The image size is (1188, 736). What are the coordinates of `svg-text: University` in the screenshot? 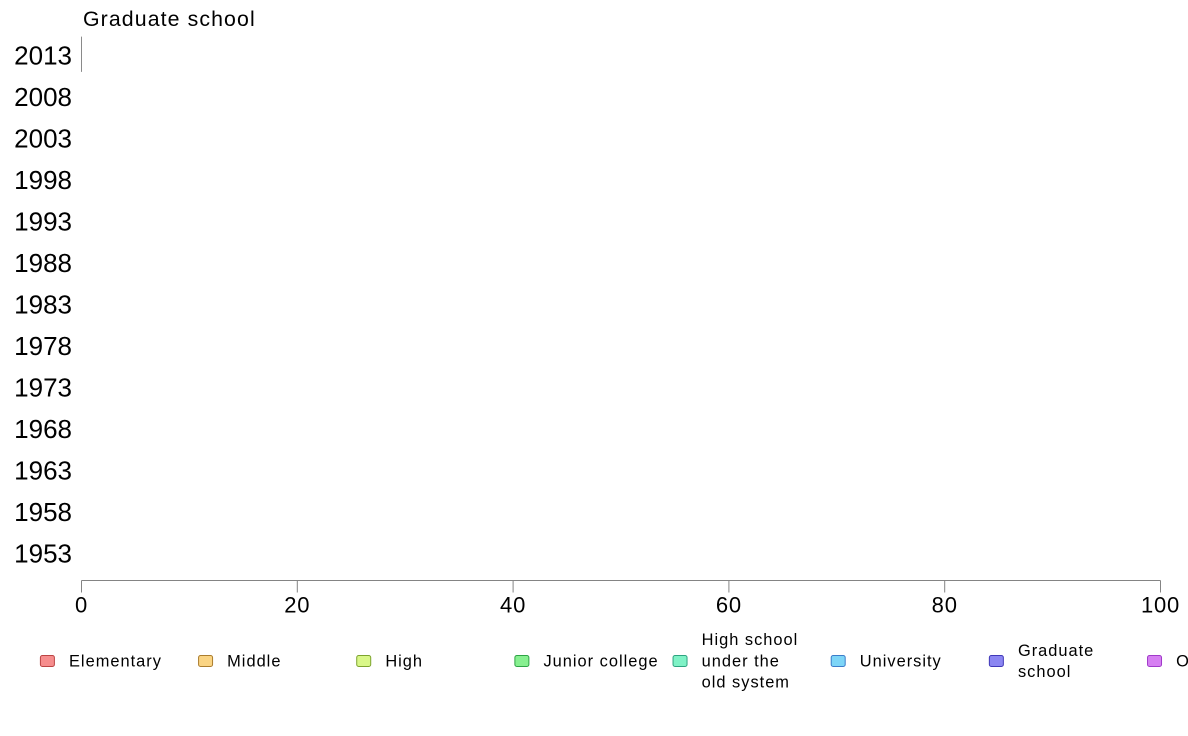 It's located at (901, 662).